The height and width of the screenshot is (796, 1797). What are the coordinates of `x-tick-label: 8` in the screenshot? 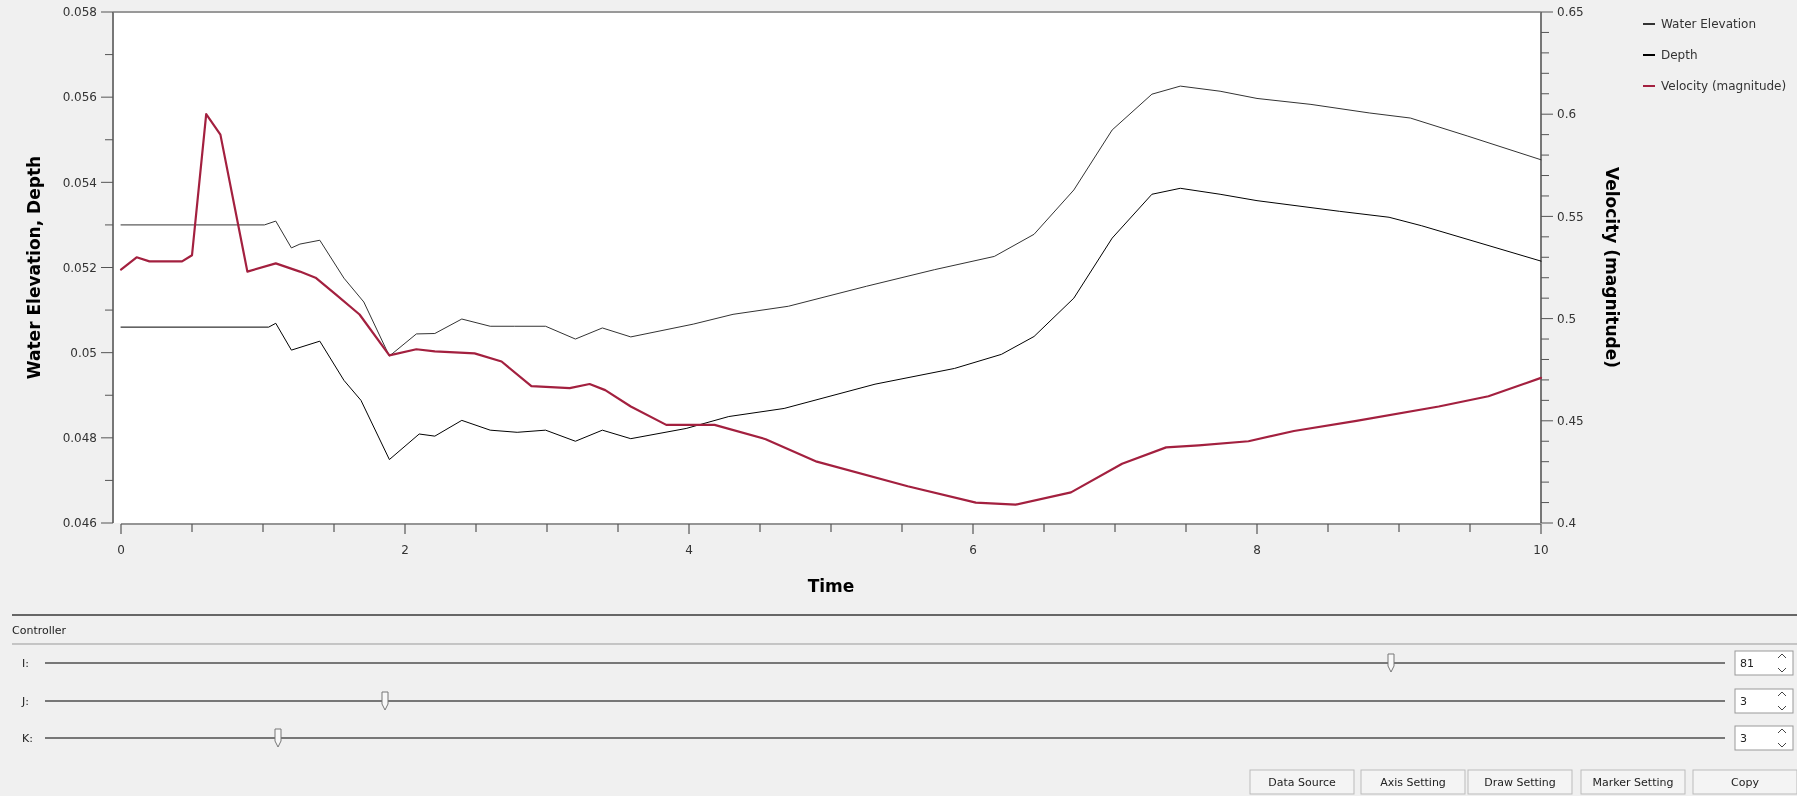 It's located at (1257, 550).